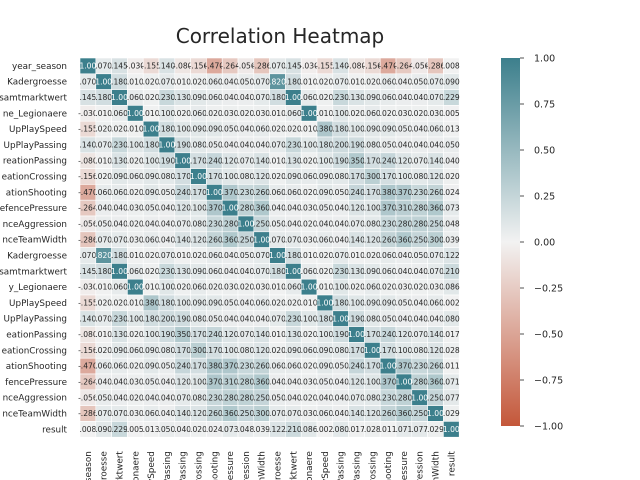 This screenshot has height=480, width=640. Describe the element at coordinates (544, 243) in the screenshot. I see `colorbar-tick-label: 0.00` at that location.